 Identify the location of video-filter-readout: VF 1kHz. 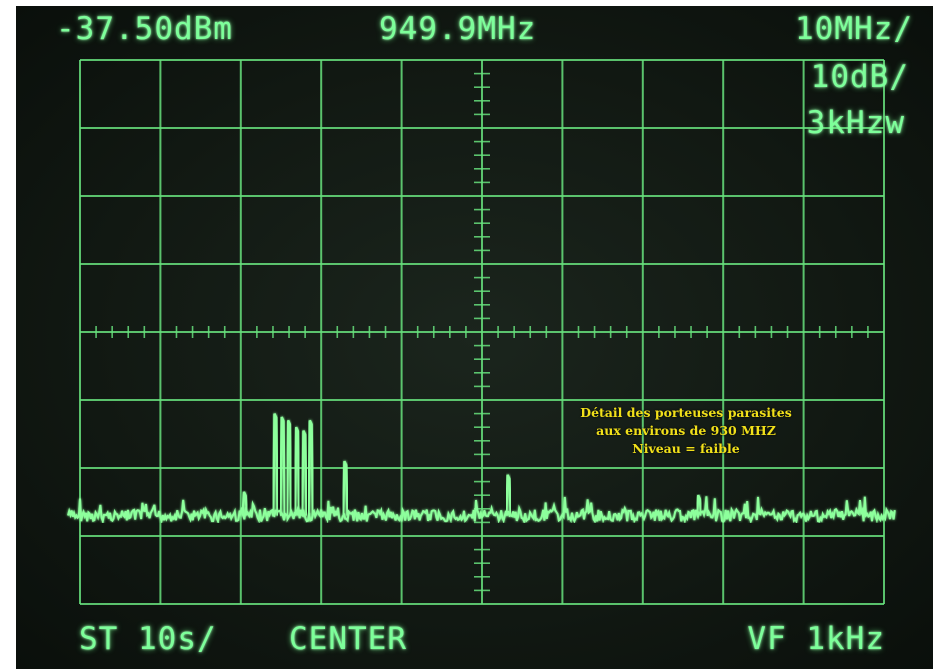
(816, 639).